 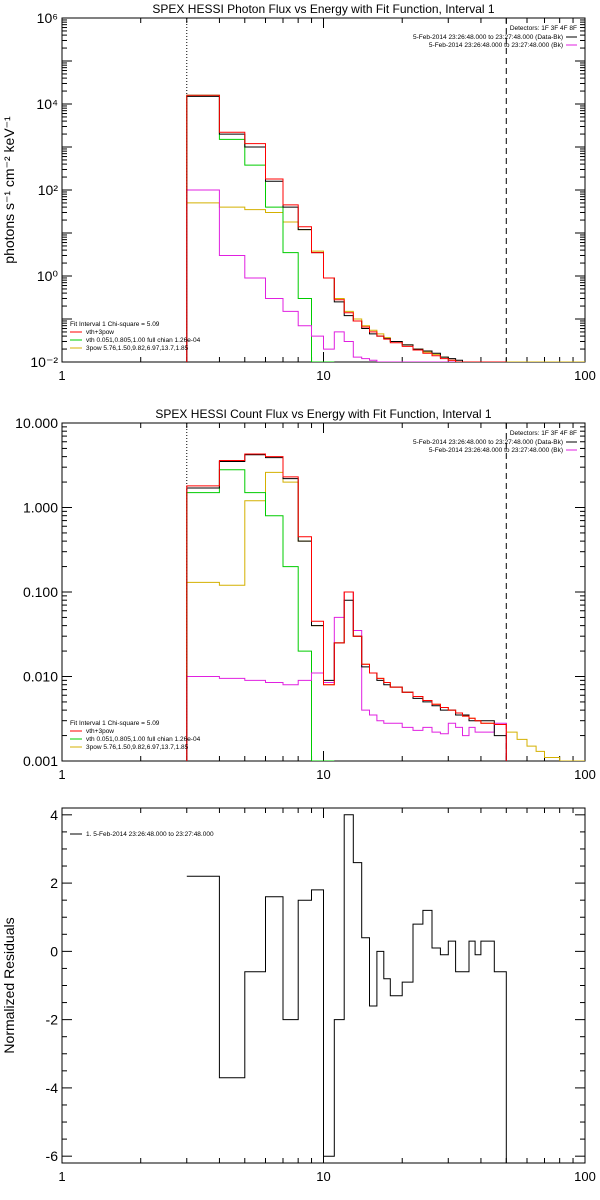 I want to click on y-tick-label: 10⁶, so click(x=47, y=18).